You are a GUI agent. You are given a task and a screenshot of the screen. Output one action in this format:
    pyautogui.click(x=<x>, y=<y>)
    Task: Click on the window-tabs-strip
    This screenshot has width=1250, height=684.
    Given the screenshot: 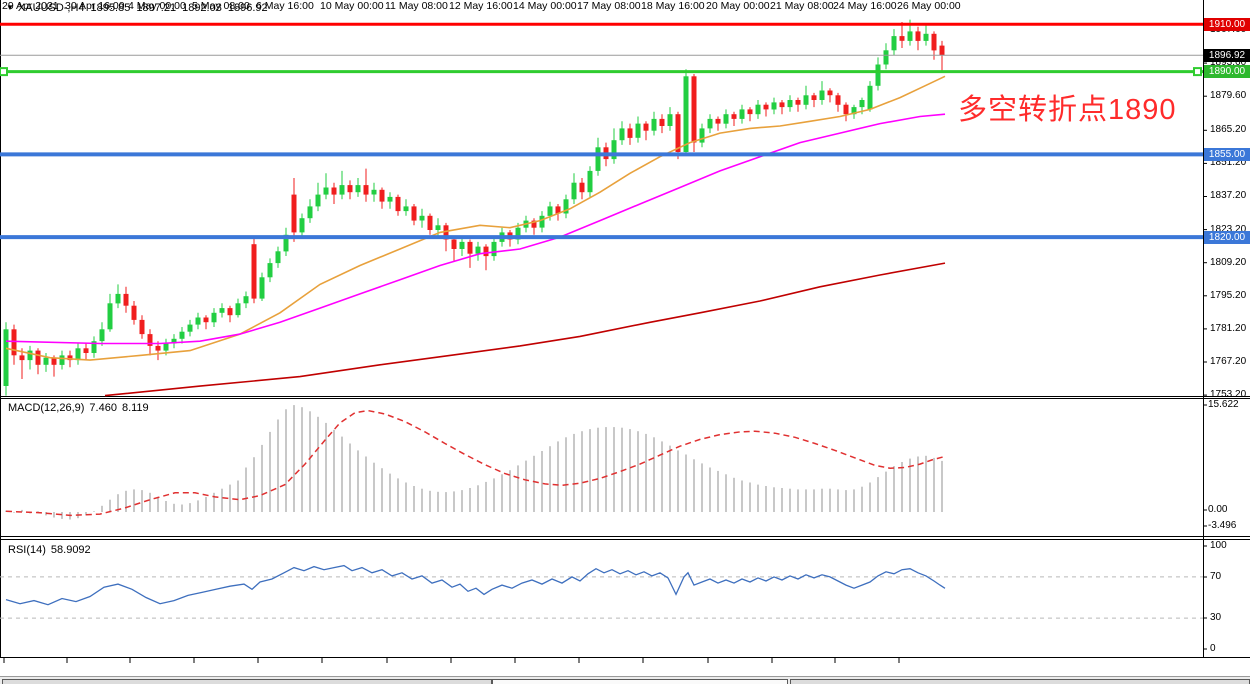 What is the action you would take?
    pyautogui.click(x=625, y=680)
    